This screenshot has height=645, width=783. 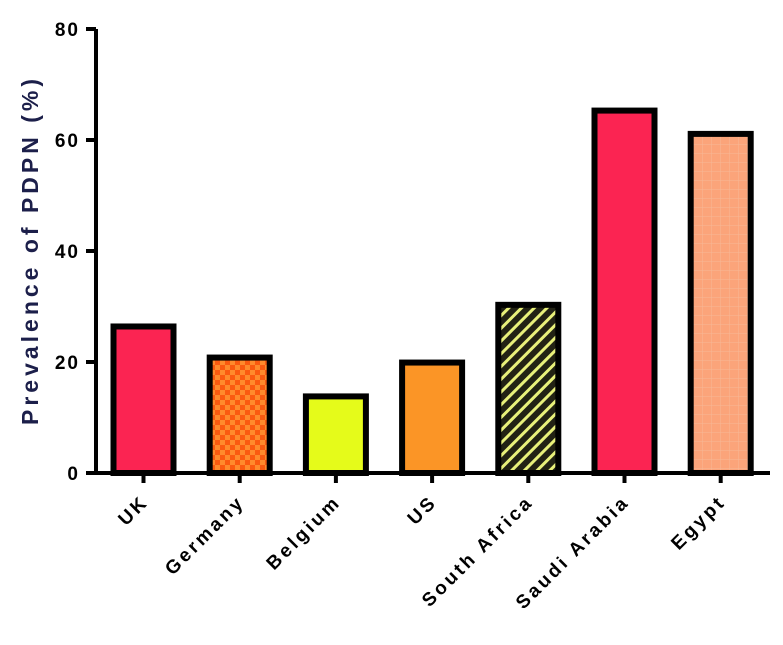 What do you see at coordinates (698, 523) in the screenshot?
I see `x-category-label: Egypt` at bounding box center [698, 523].